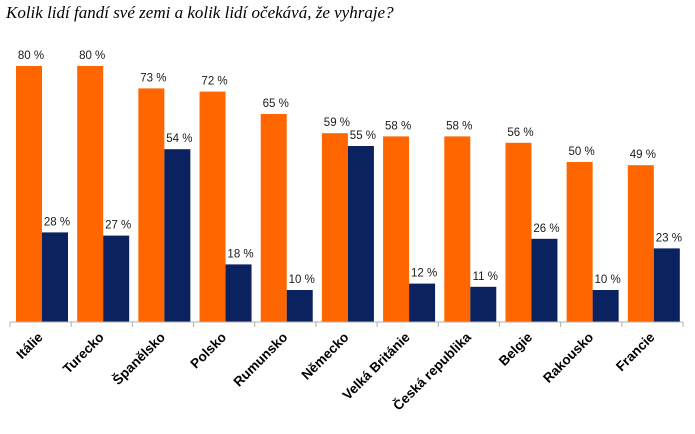 The height and width of the screenshot is (434, 695). What do you see at coordinates (643, 155) in the screenshot?
I see `data-label: 49 %` at bounding box center [643, 155].